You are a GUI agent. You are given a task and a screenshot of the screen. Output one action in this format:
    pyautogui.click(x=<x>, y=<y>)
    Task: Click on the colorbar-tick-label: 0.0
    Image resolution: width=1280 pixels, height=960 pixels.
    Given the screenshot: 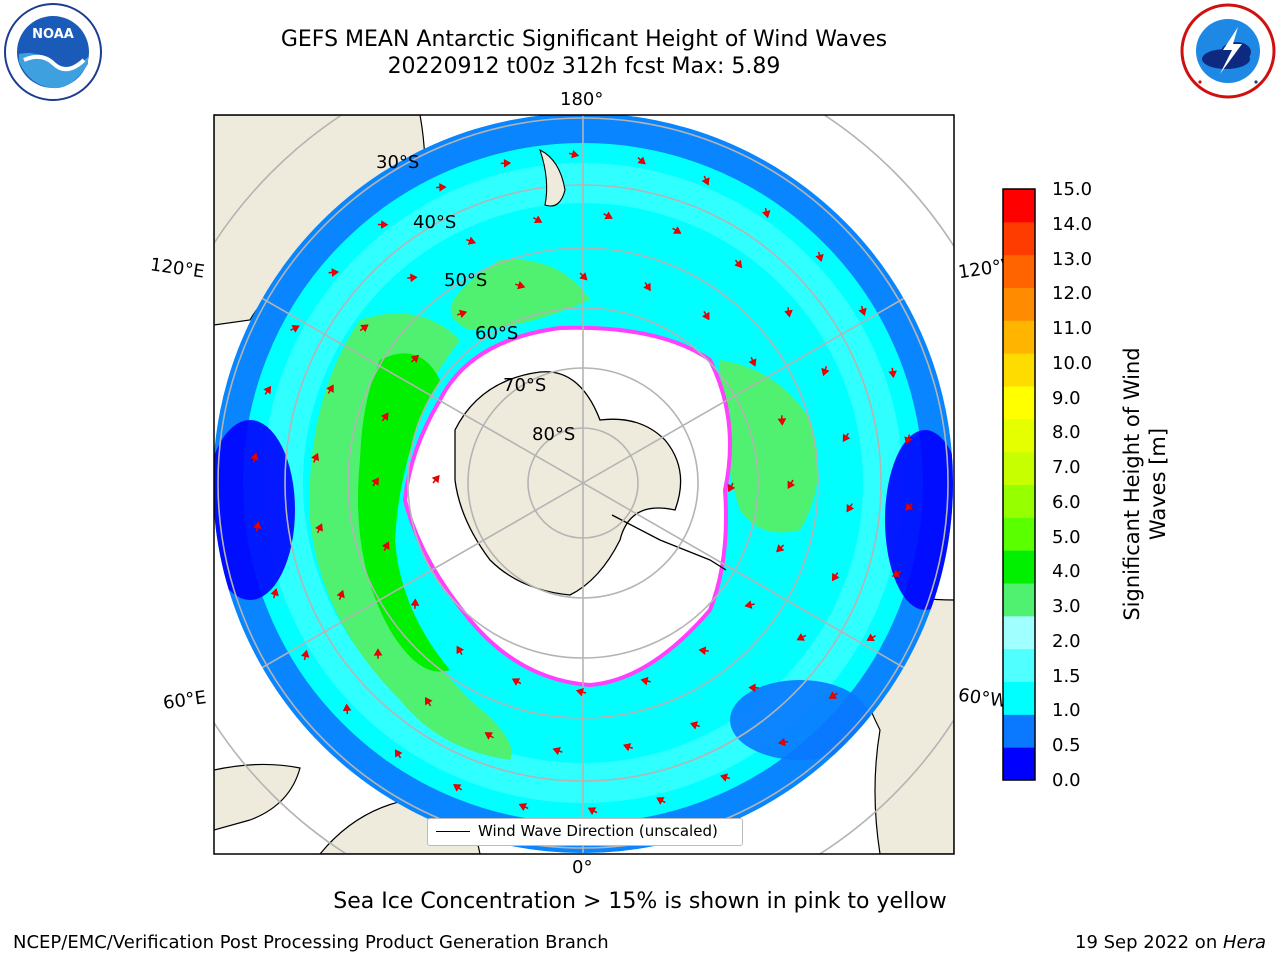 What is the action you would take?
    pyautogui.click(x=1066, y=780)
    